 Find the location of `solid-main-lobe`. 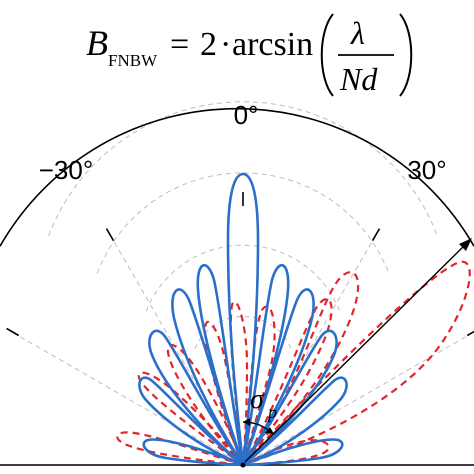

solid-main-lobe is located at coordinates (243, 319).